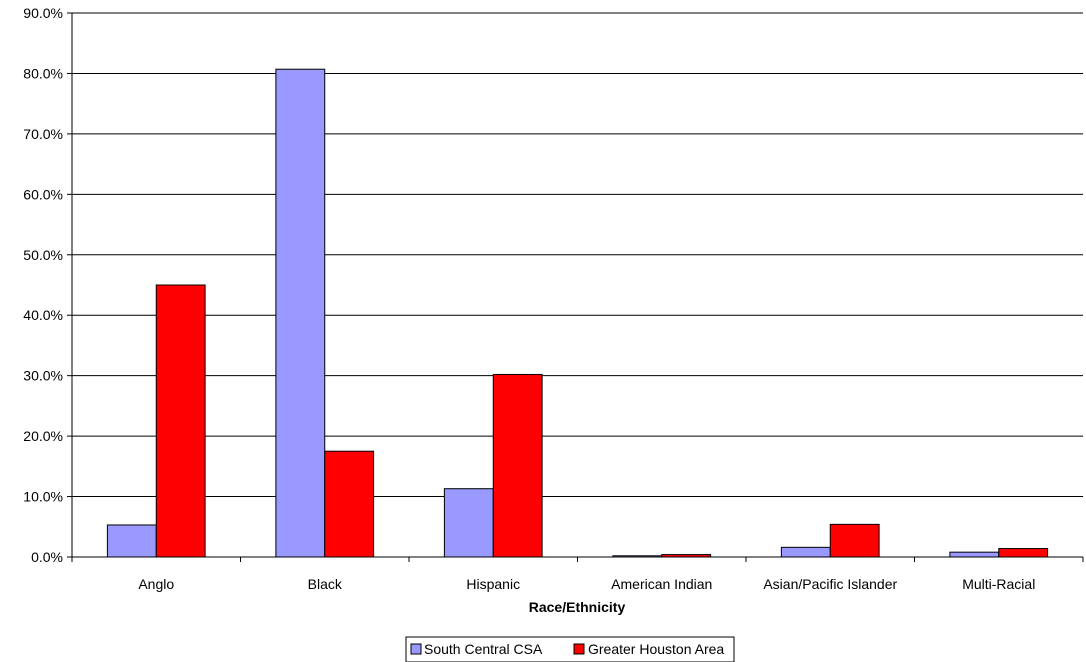 This screenshot has height=662, width=1086. I want to click on x-tick-label-hispanic: Hispanic, so click(493, 584).